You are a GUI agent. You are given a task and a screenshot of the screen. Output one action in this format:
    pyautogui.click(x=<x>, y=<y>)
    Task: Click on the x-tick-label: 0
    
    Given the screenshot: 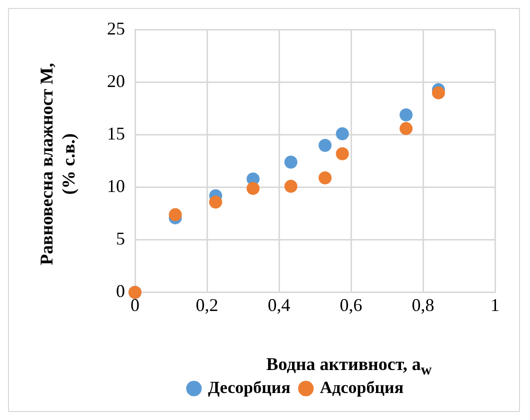 What is the action you would take?
    pyautogui.click(x=135, y=304)
    